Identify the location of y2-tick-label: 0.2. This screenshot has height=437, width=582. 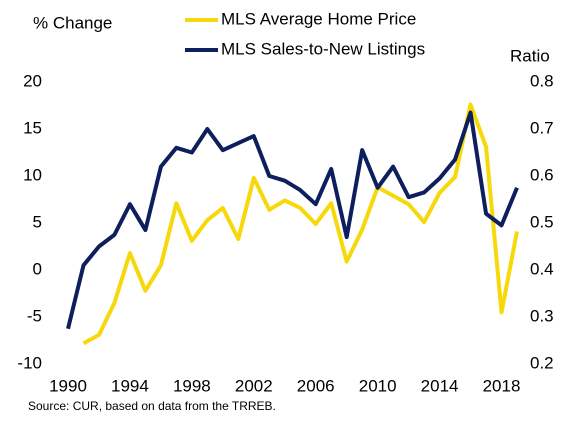
(542, 362).